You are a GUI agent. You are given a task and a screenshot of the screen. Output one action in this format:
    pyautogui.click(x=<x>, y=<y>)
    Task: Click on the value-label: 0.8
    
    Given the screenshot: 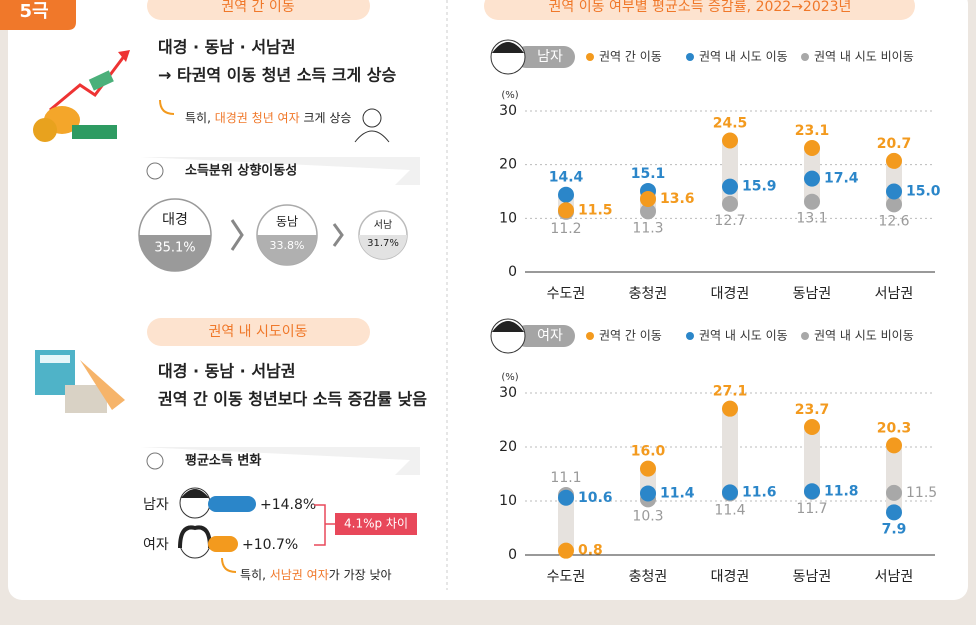 What is the action you would take?
    pyautogui.click(x=590, y=551)
    